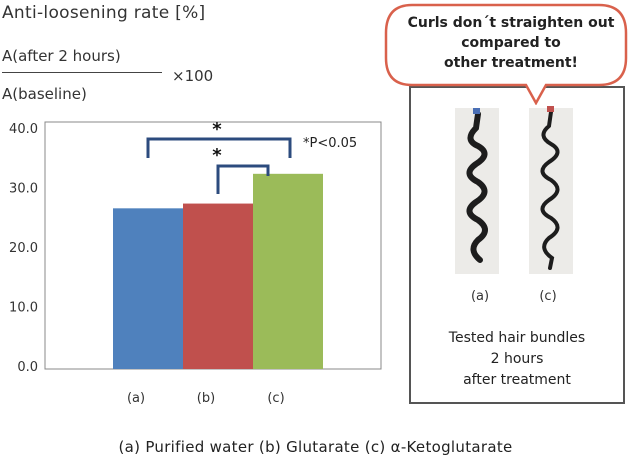 The width and height of the screenshot is (631, 461). What do you see at coordinates (243, 179) in the screenshot?
I see `bracket-b-c` at bounding box center [243, 179].